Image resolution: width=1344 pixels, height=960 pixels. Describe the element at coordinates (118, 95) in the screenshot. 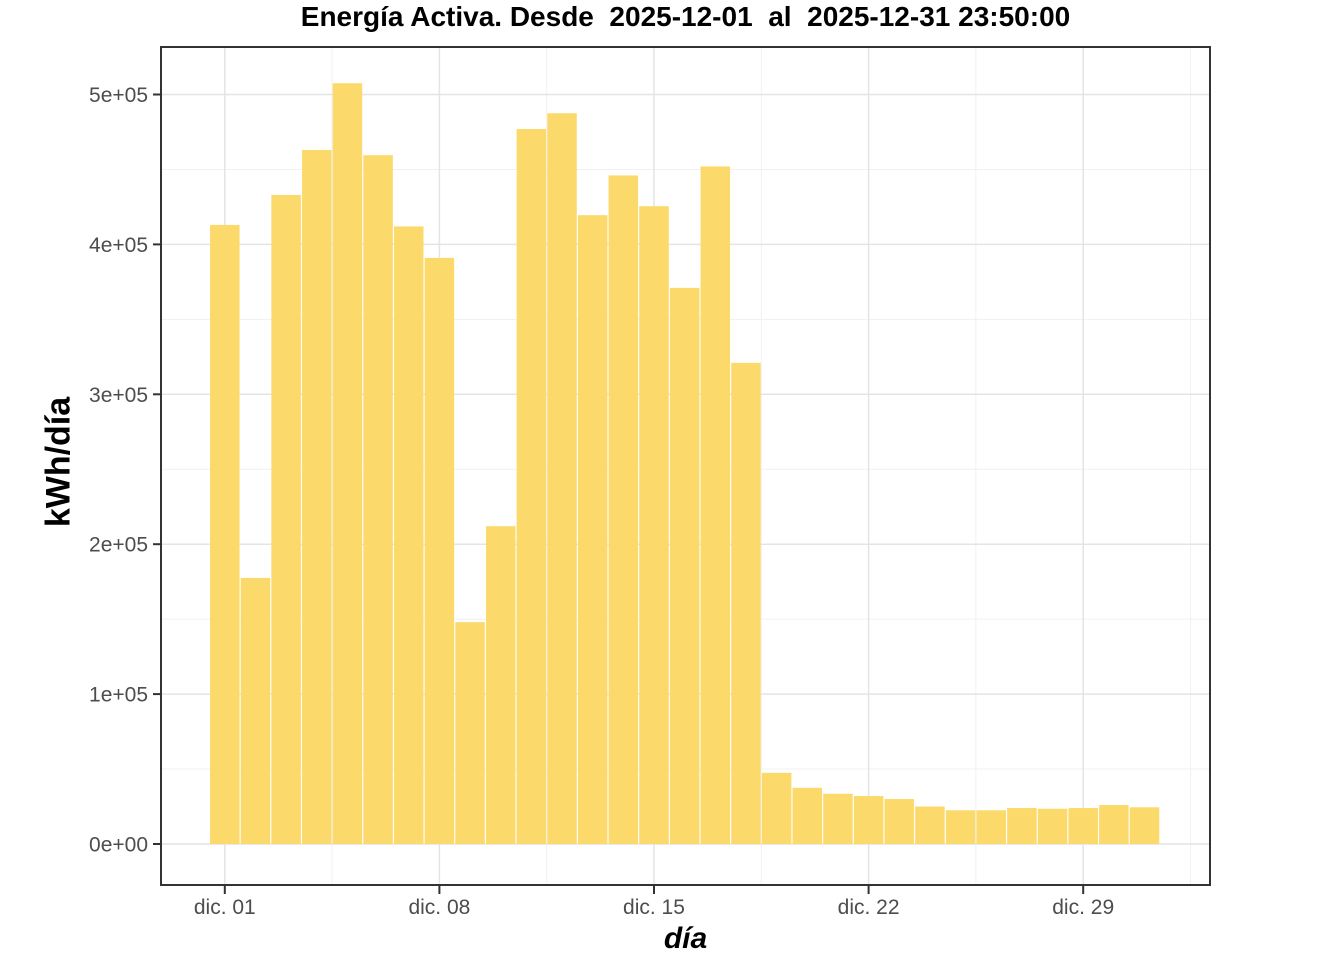

I see `y-tick-label: 5e+05` at that location.